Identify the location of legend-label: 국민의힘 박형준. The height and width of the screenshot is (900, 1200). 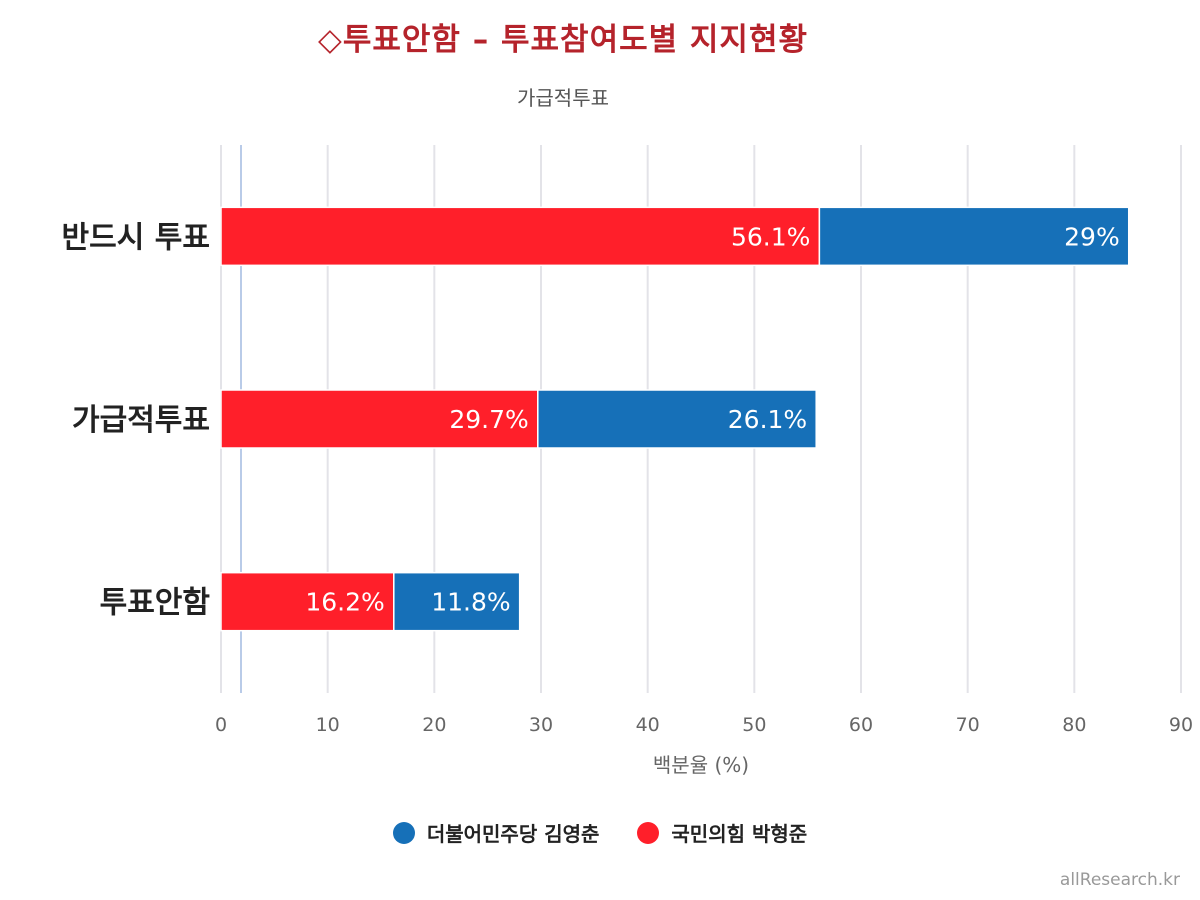
(739, 834).